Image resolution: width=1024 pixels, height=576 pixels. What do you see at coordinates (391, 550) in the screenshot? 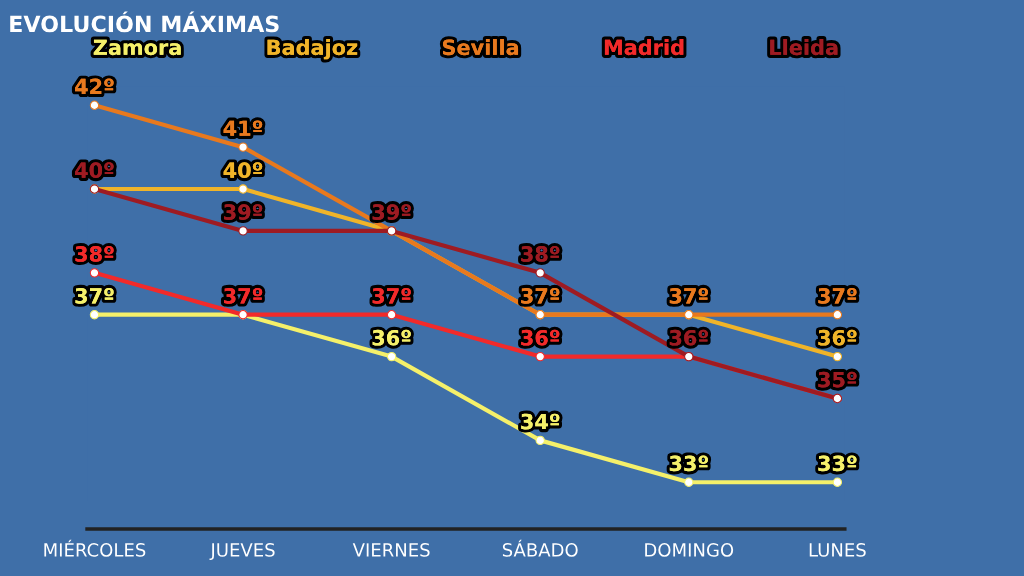
I see `x-tick-label: VIERNES` at bounding box center [391, 550].